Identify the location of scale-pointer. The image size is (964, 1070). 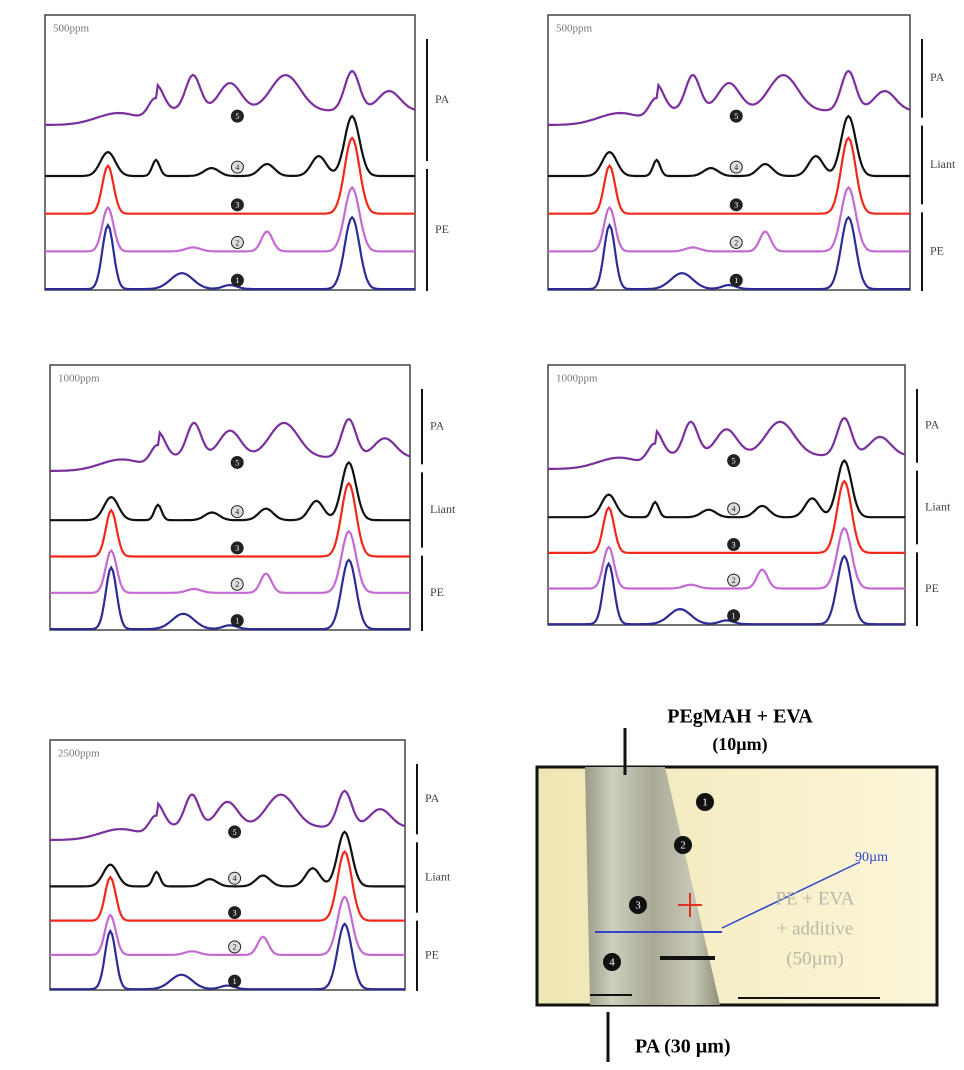
(791, 895).